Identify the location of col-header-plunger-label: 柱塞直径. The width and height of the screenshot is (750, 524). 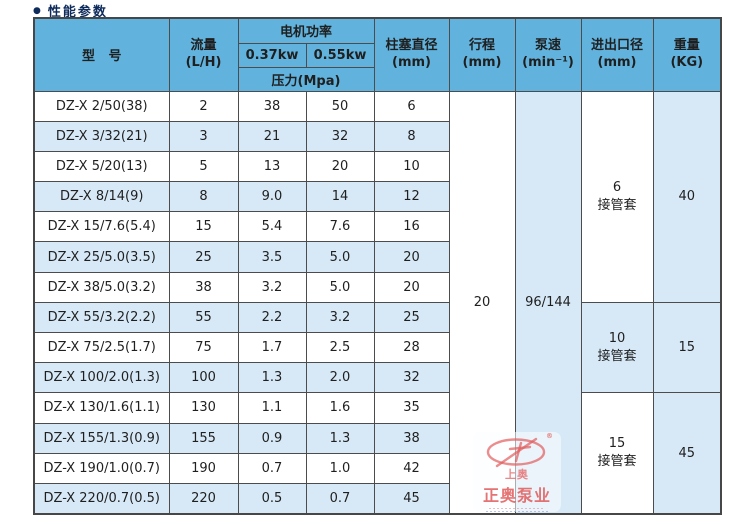
(411, 45).